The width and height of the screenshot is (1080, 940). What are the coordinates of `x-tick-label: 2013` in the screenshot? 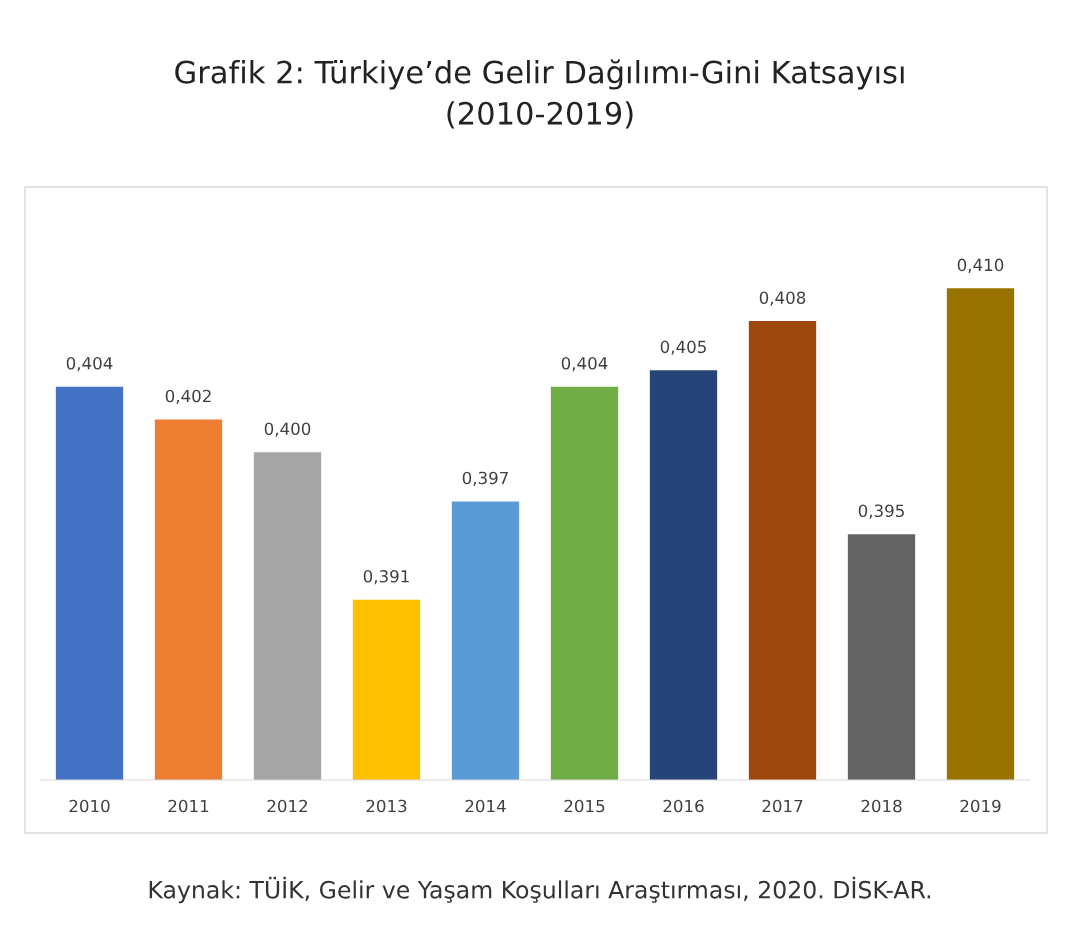 It's located at (386, 806).